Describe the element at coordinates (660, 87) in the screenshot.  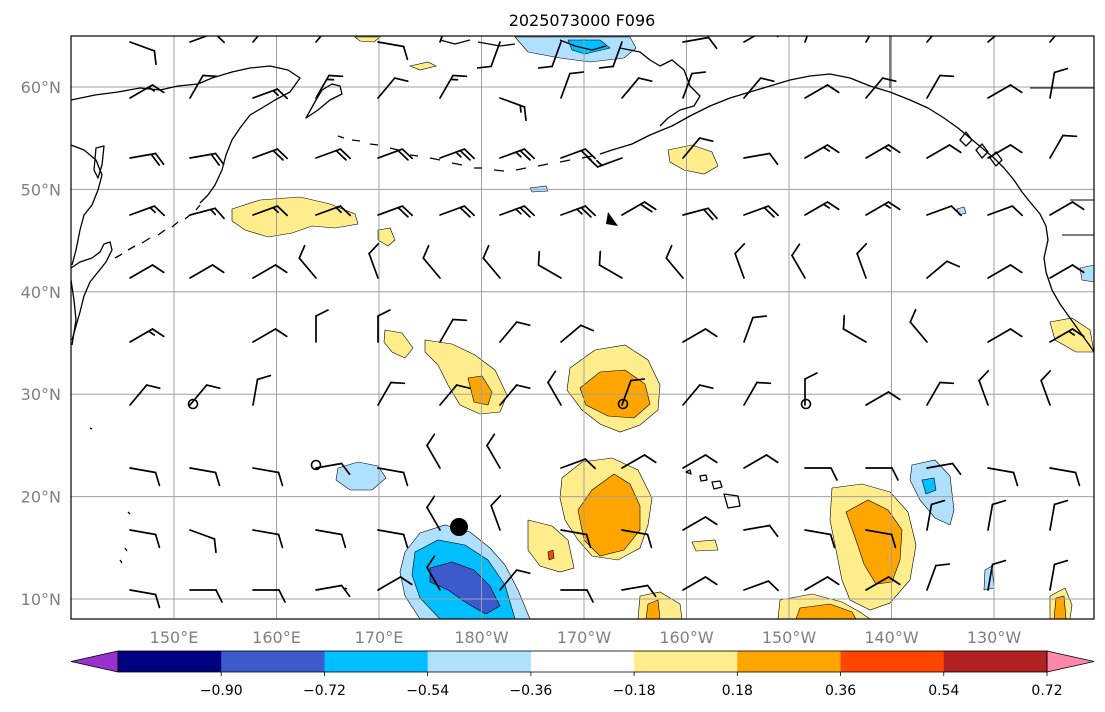
I see `coastline-bristol-bay` at that location.